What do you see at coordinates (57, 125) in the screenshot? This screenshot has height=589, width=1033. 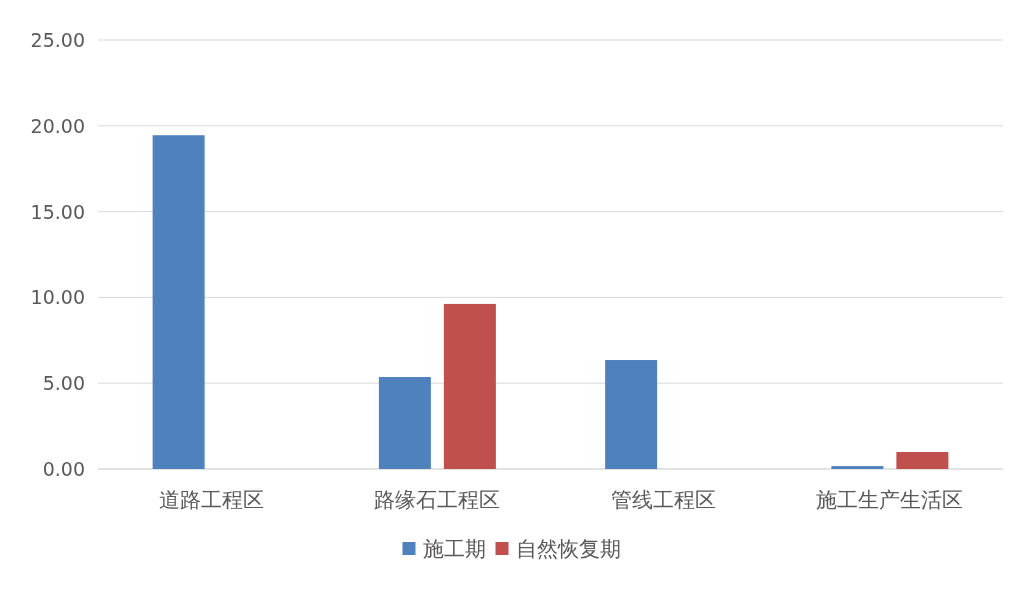 I see `y-tick-label: 20.00` at bounding box center [57, 125].